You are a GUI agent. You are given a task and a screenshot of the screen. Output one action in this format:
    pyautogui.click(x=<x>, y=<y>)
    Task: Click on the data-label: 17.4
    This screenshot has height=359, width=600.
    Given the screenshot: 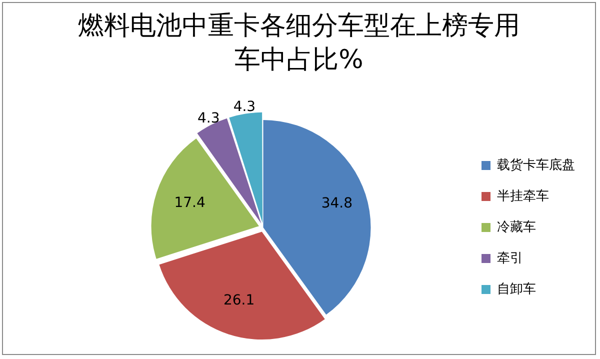 What is the action you would take?
    pyautogui.click(x=190, y=202)
    